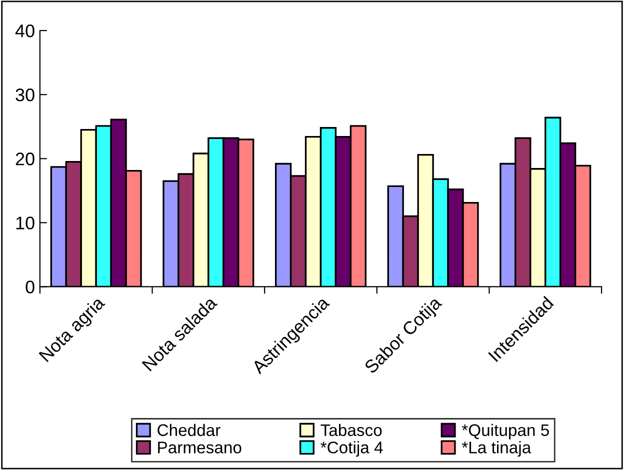 The image size is (624, 470). What do you see at coordinates (25, 95) in the screenshot?
I see `y-tick-label: 30` at bounding box center [25, 95].